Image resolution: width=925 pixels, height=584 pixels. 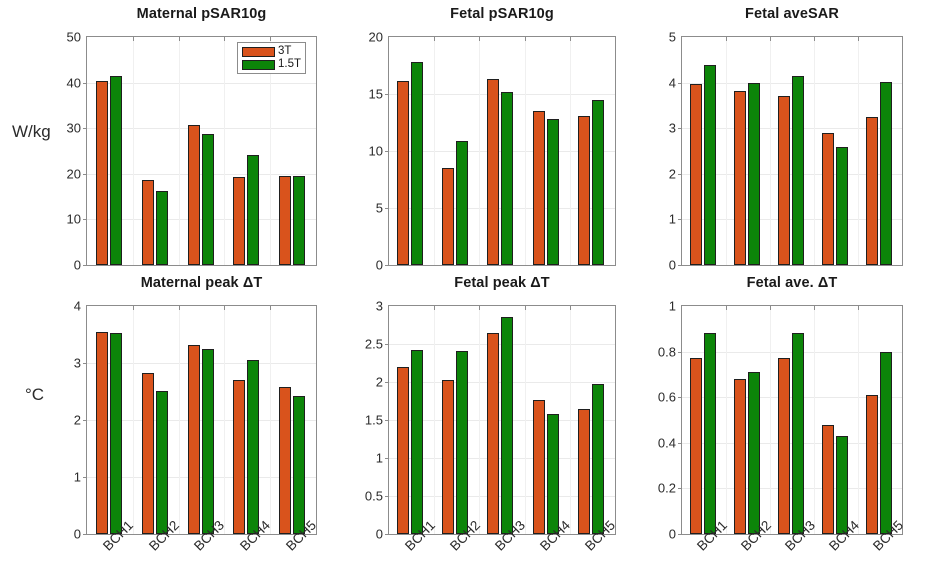 What do you see at coordinates (73, 37) in the screenshot?
I see `y-tick-label: 50` at bounding box center [73, 37].